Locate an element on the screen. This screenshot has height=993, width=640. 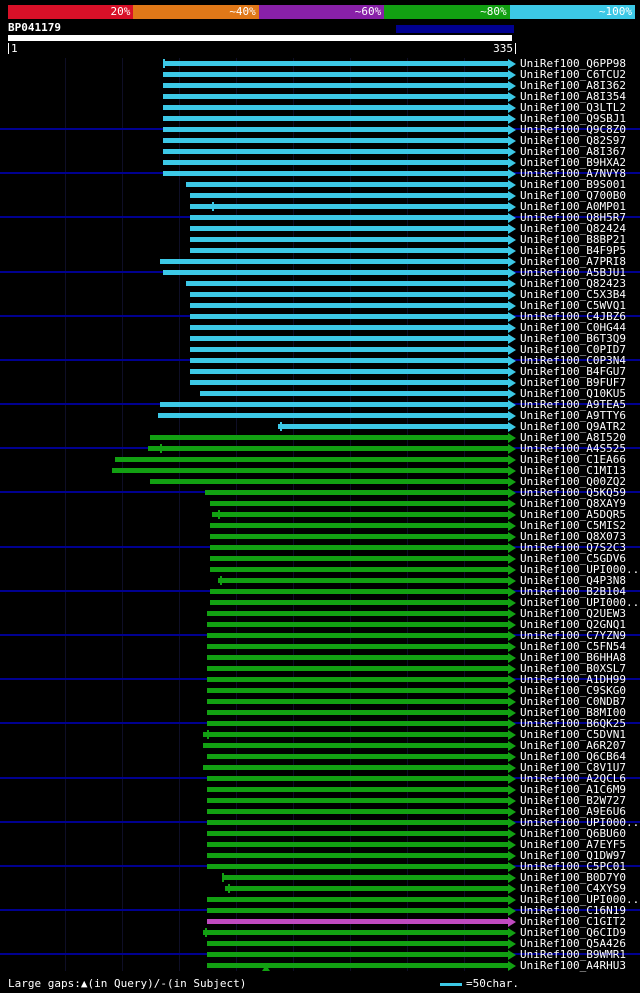
hit-label: UniRef100_C7YZN9 is located at coordinates (573, 635).